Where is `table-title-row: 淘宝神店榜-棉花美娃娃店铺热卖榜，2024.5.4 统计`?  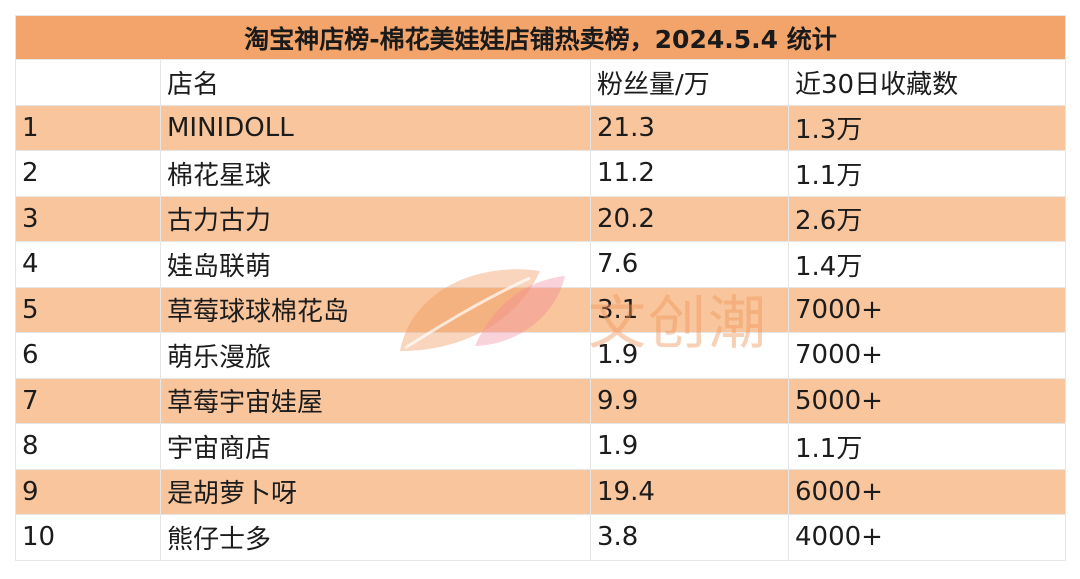 table-title-row: 淘宝神店榜-棉花美娃娃店铺热卖榜，2024.5.4 统计 is located at coordinates (540, 37).